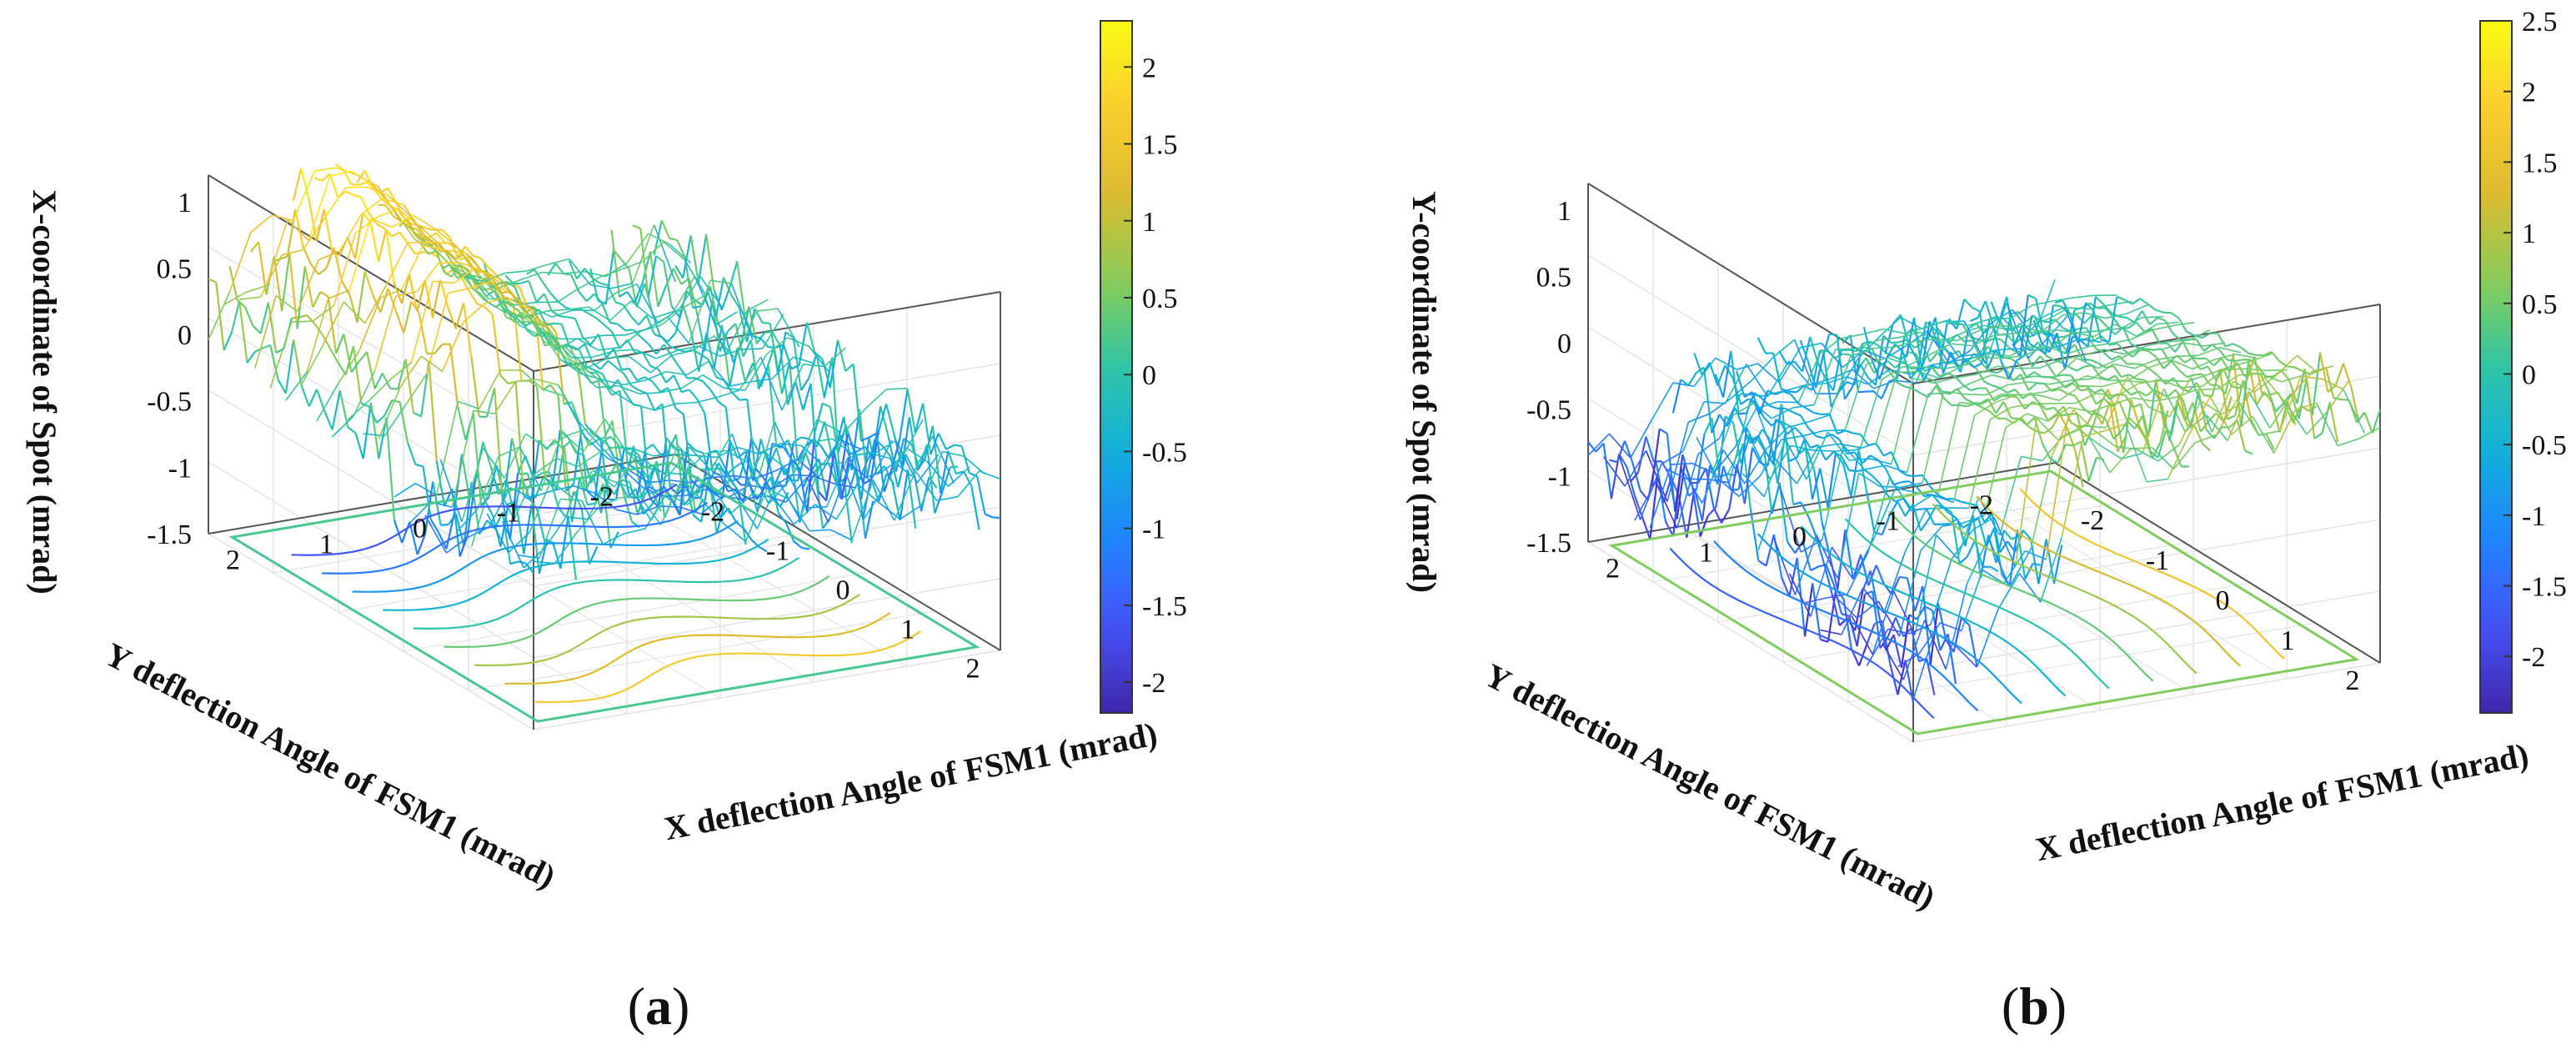 The image size is (2576, 1059). What do you see at coordinates (908, 630) in the screenshot?
I see `x-tick-label: 1` at bounding box center [908, 630].